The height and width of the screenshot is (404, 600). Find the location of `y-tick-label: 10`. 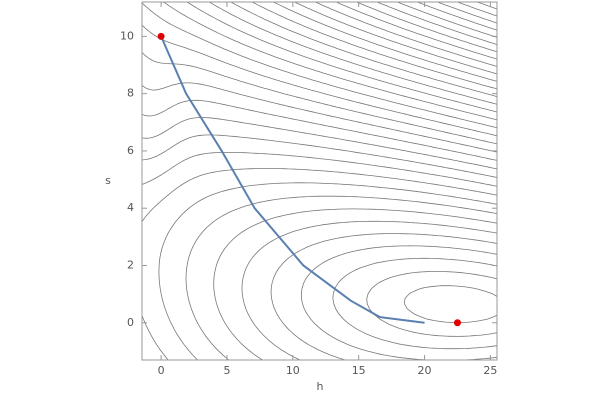

y-tick-label: 10 is located at coordinates (127, 35).